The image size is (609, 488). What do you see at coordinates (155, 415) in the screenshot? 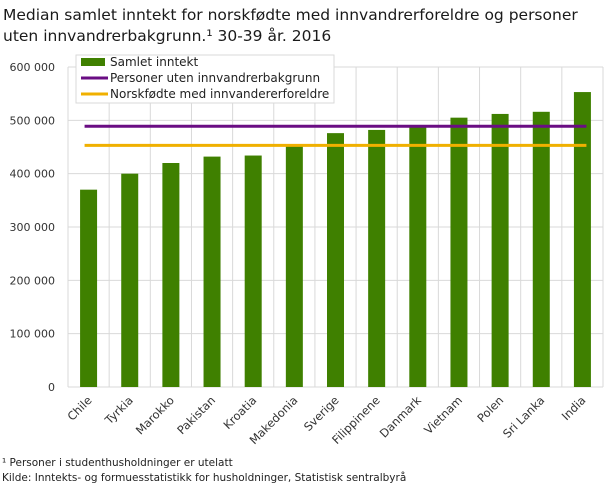
I see `x-tick-label: Marokko` at bounding box center [155, 415].